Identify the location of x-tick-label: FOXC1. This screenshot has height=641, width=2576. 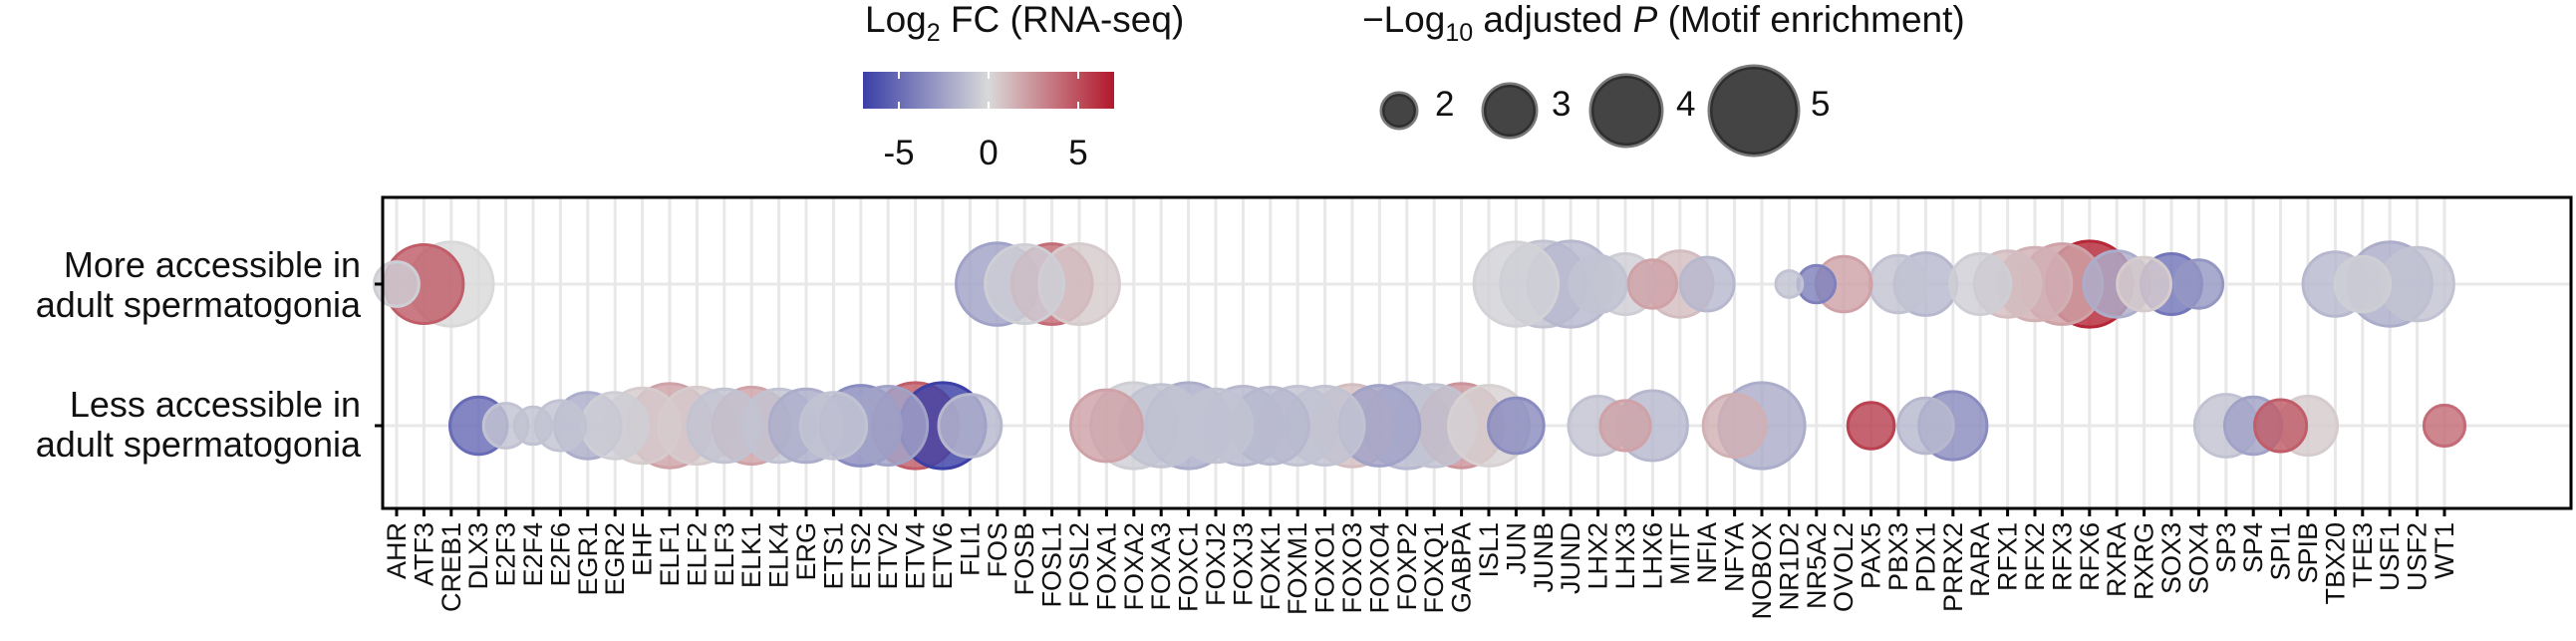
(1189, 567).